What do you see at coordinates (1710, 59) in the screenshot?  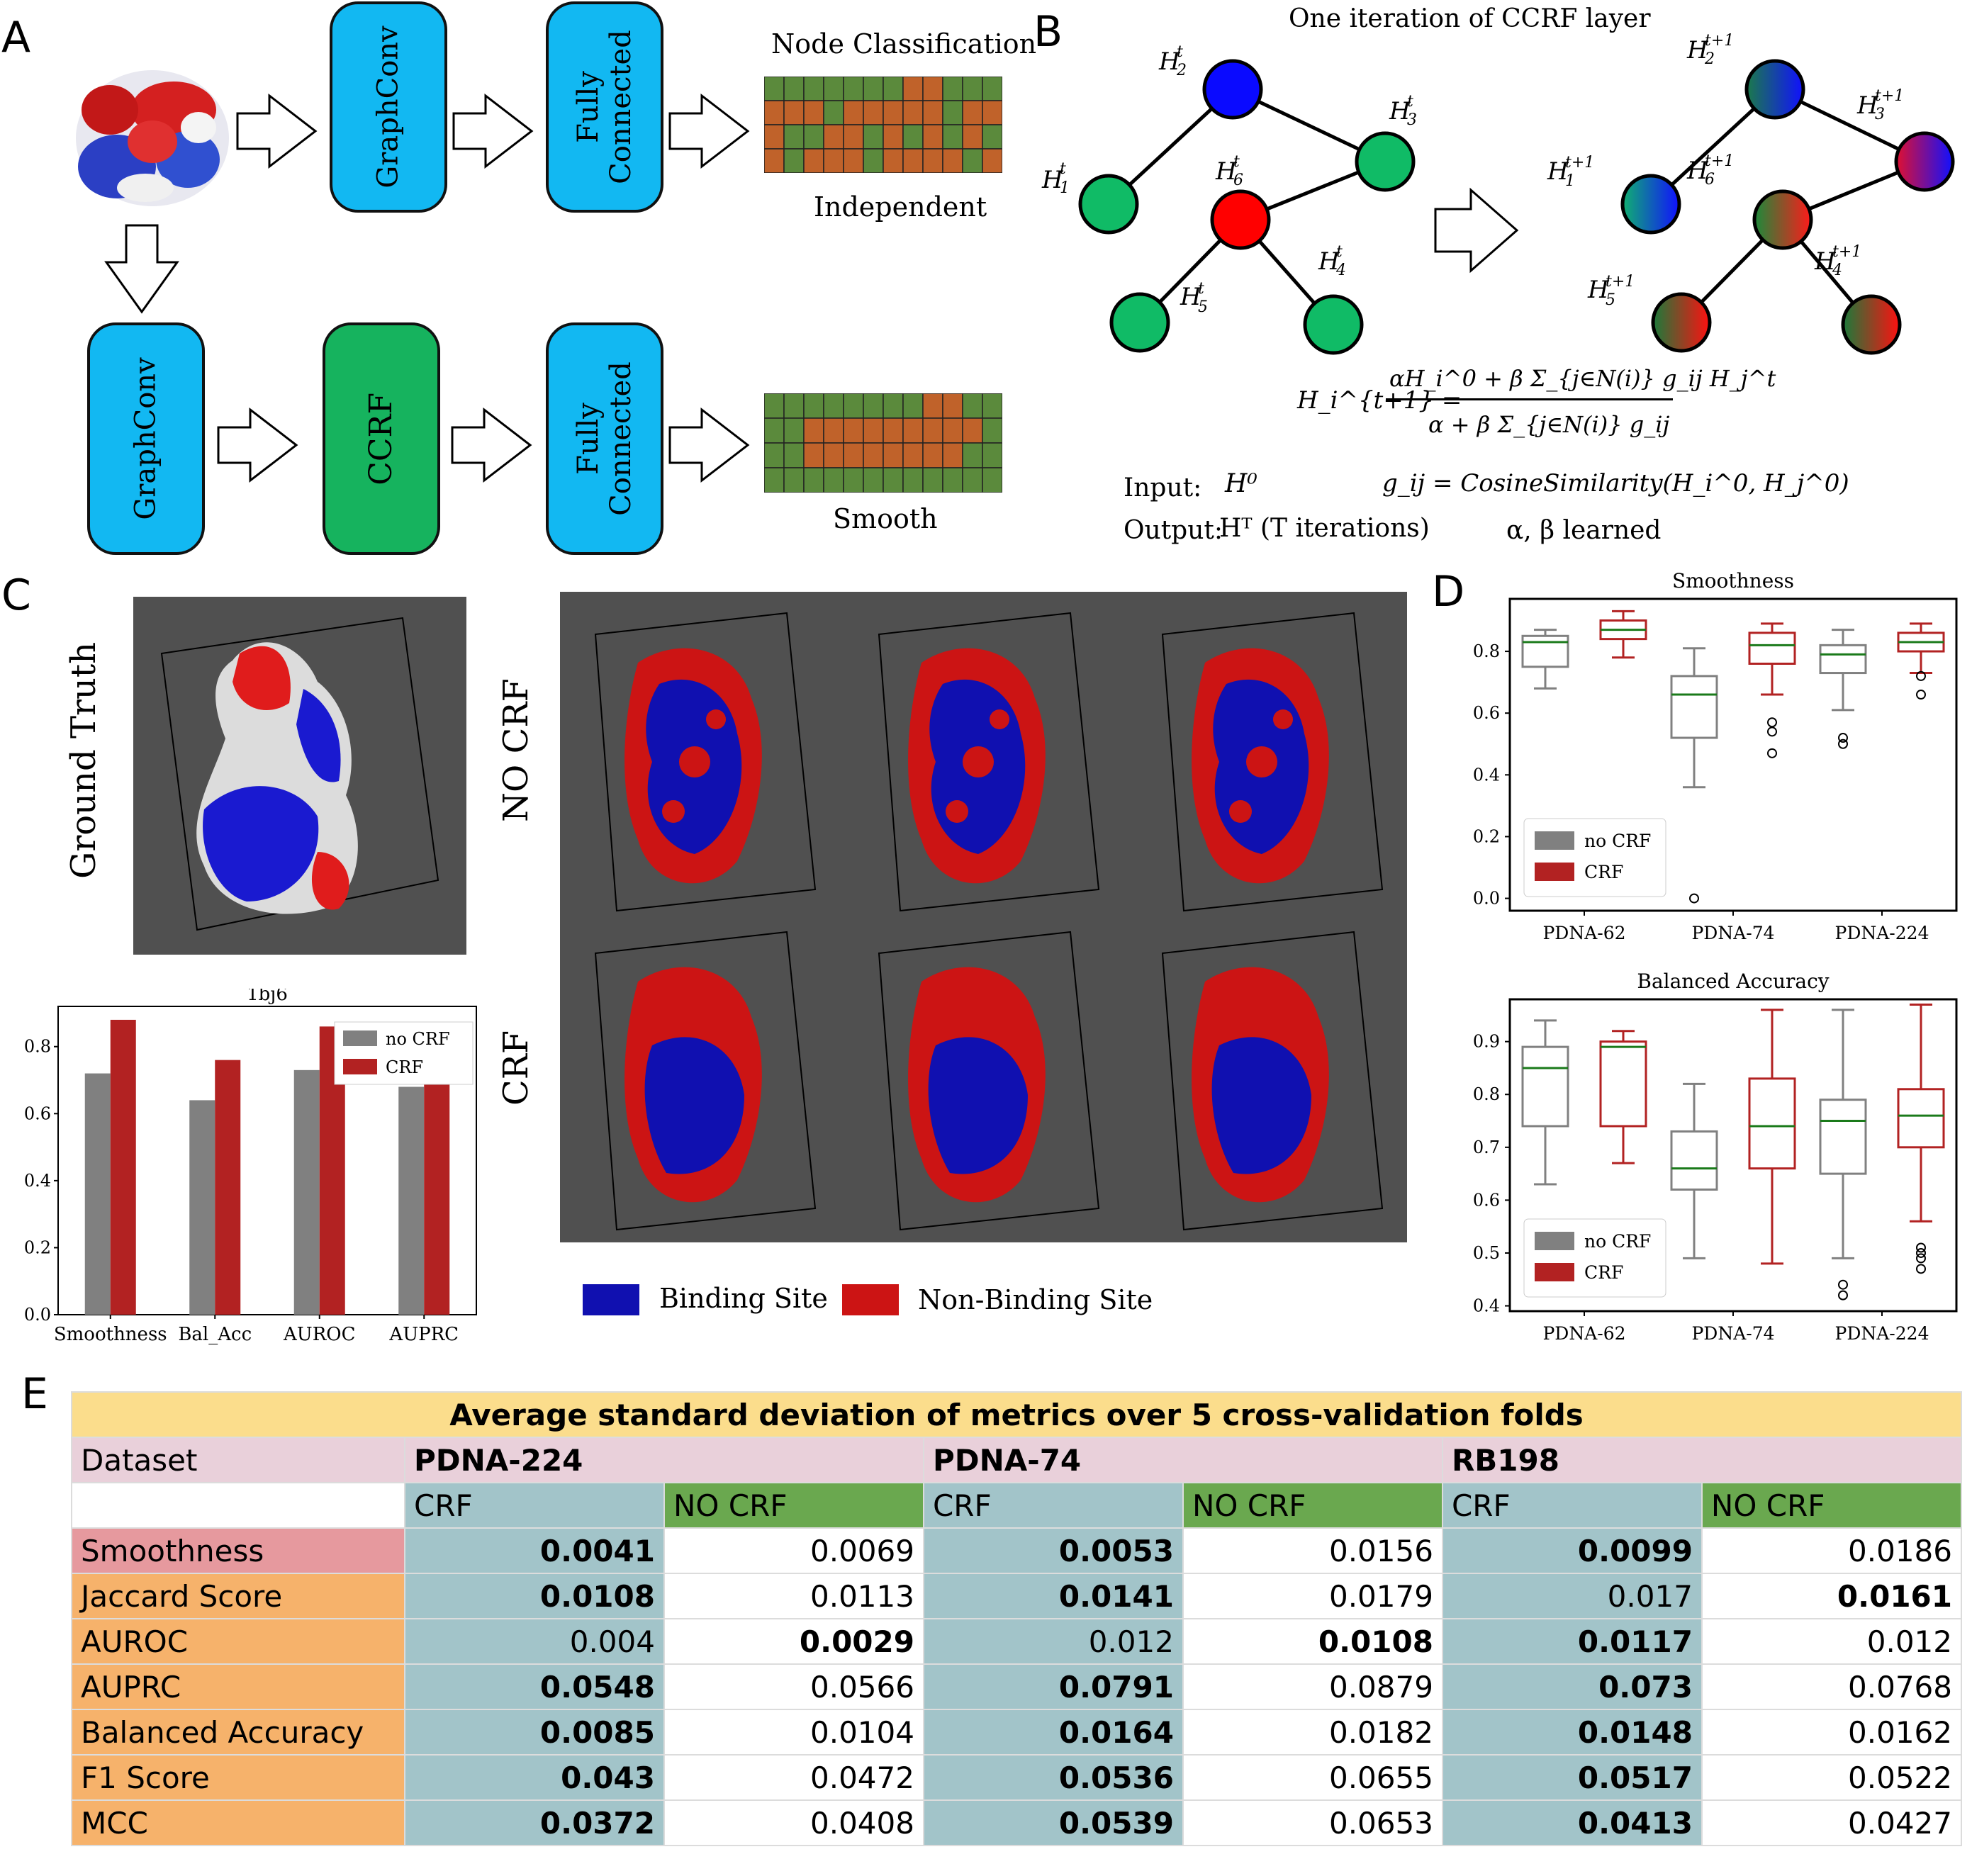 I see `svg-text: 2` at bounding box center [1710, 59].